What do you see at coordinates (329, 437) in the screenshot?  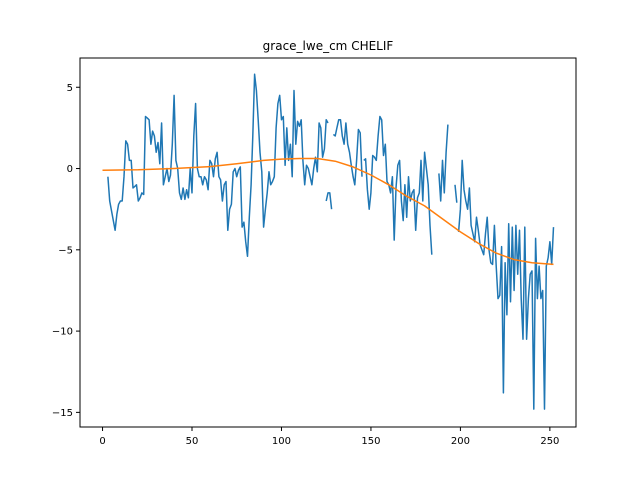 I see `x-axis: 0 50 100 150 200 250` at bounding box center [329, 437].